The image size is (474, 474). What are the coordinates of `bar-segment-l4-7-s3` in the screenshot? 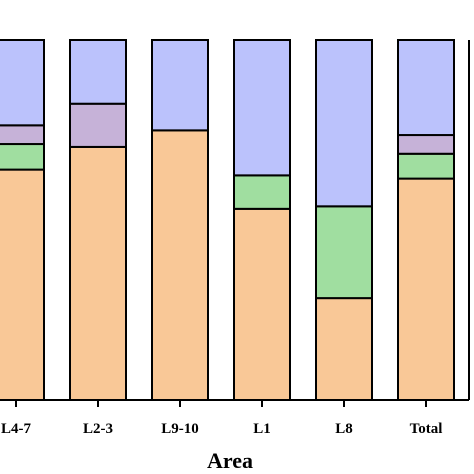 It's located at (22, 135).